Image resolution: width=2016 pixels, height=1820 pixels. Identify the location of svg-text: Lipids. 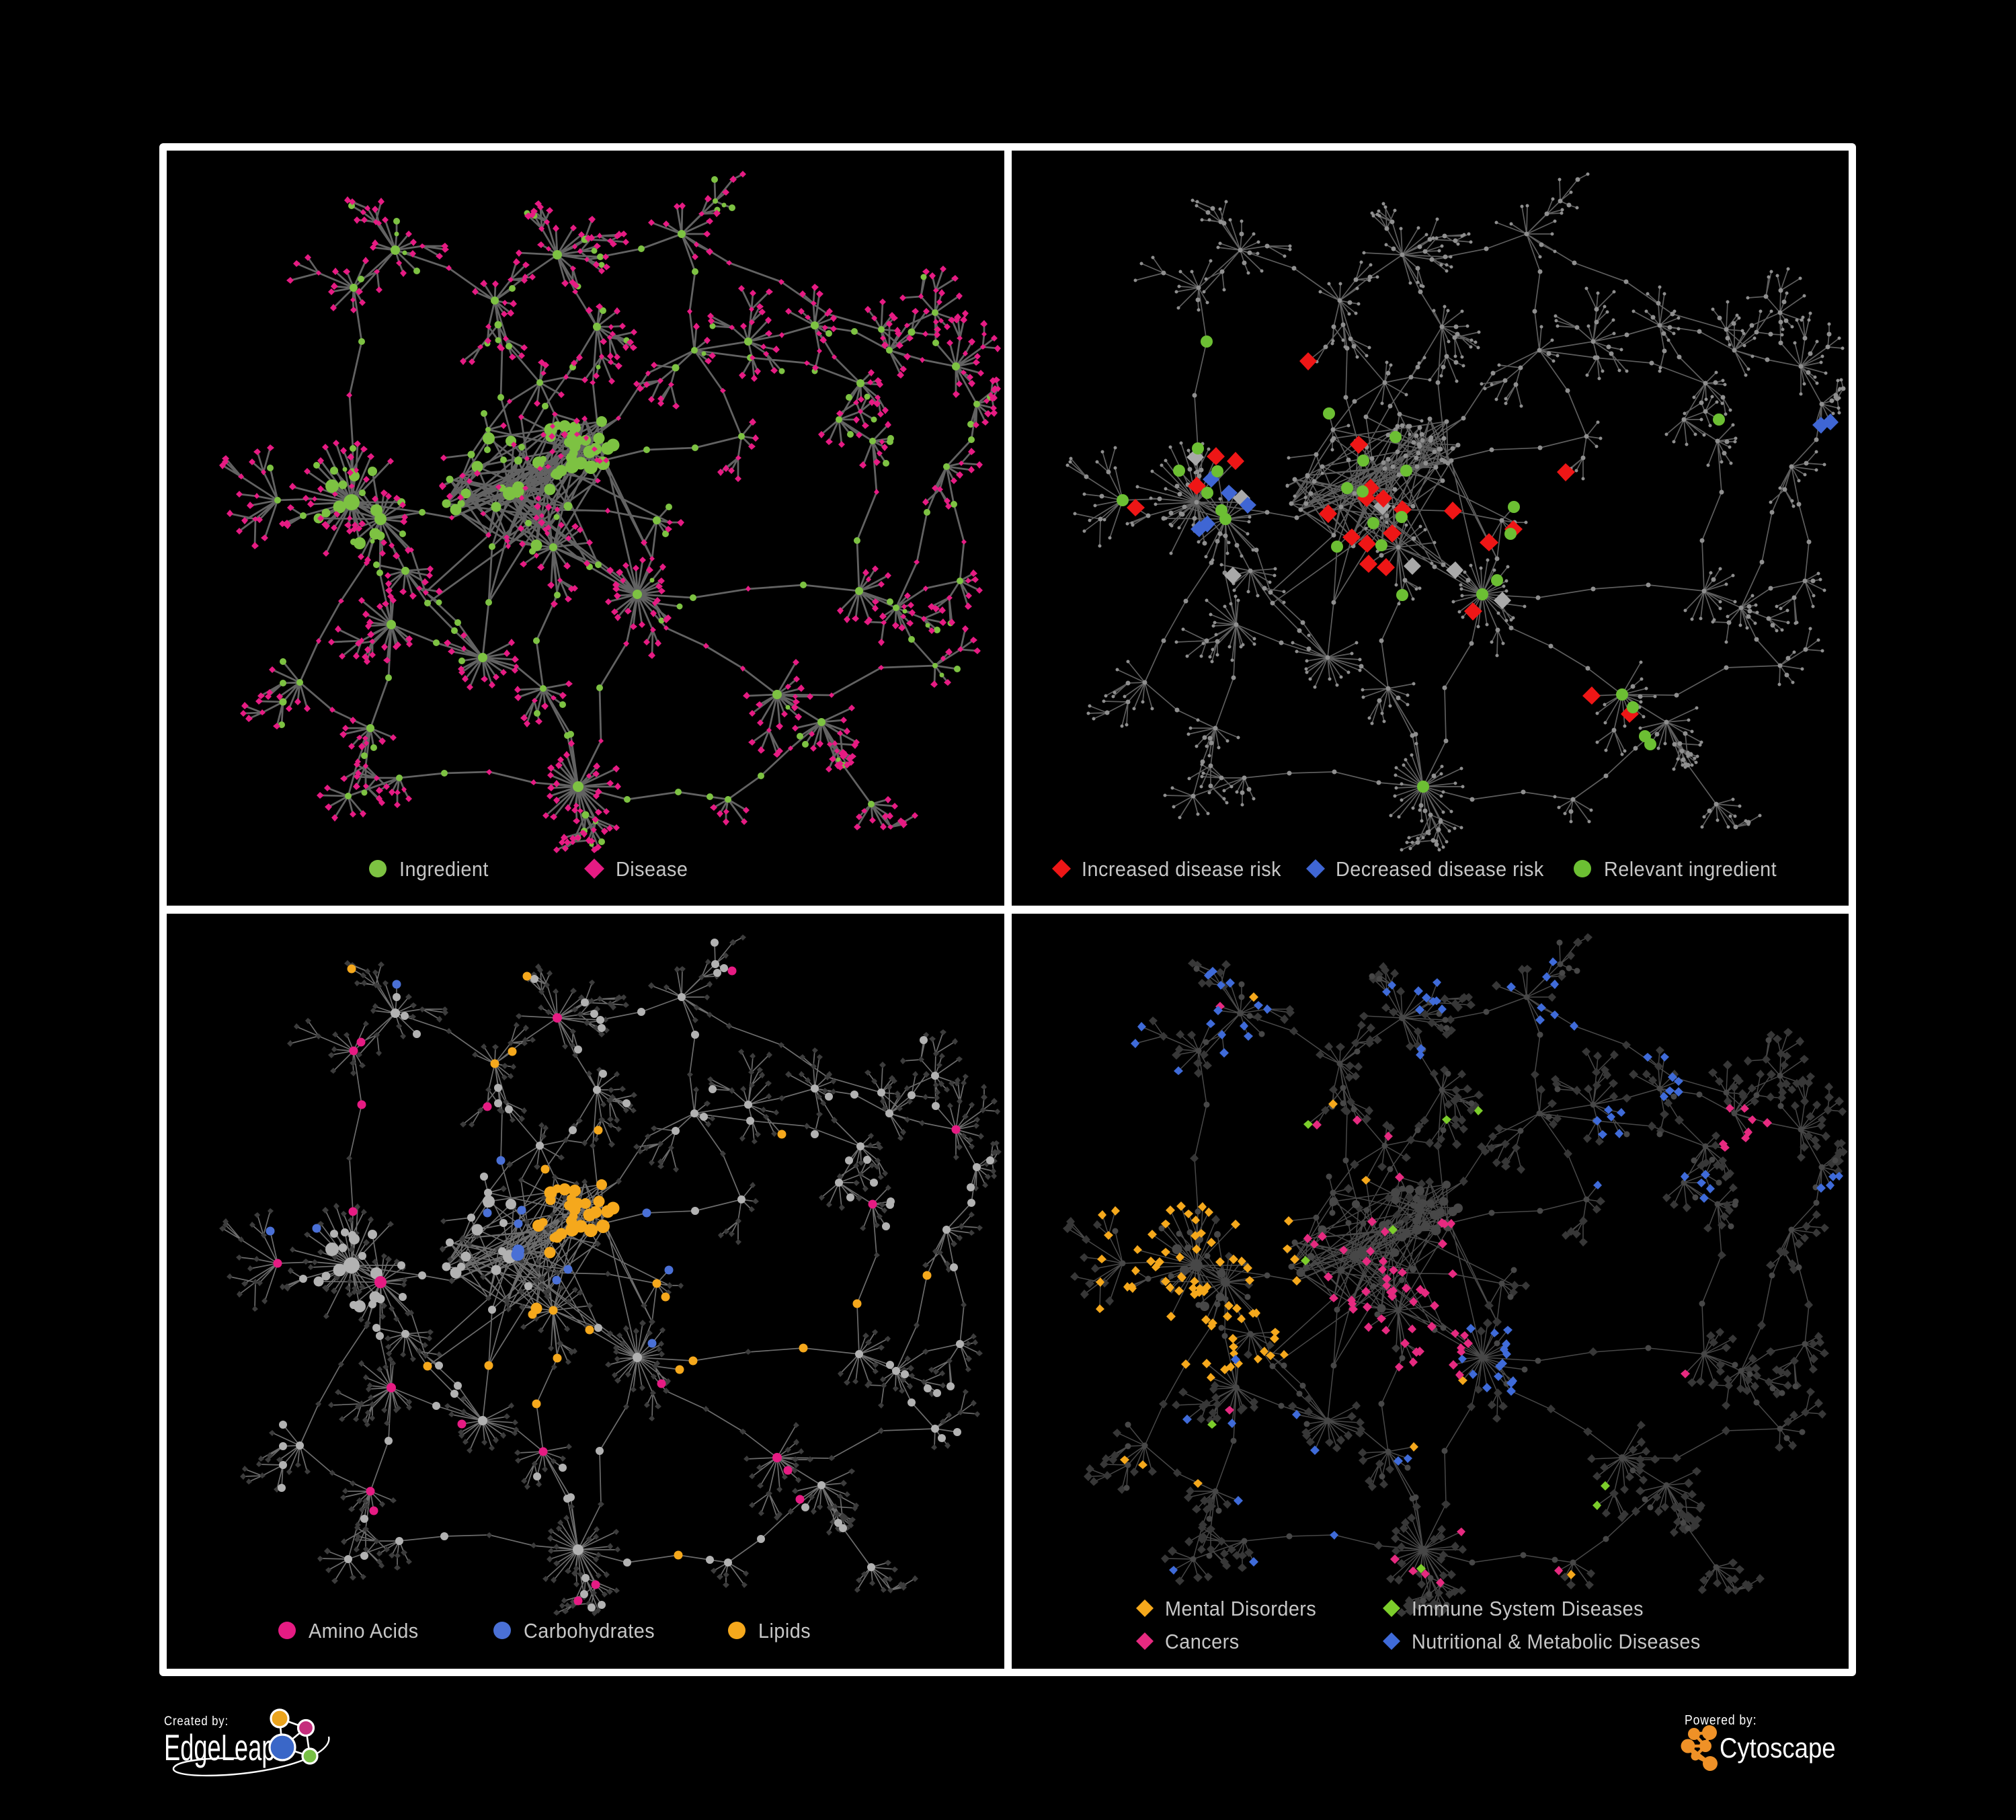
(784, 1631).